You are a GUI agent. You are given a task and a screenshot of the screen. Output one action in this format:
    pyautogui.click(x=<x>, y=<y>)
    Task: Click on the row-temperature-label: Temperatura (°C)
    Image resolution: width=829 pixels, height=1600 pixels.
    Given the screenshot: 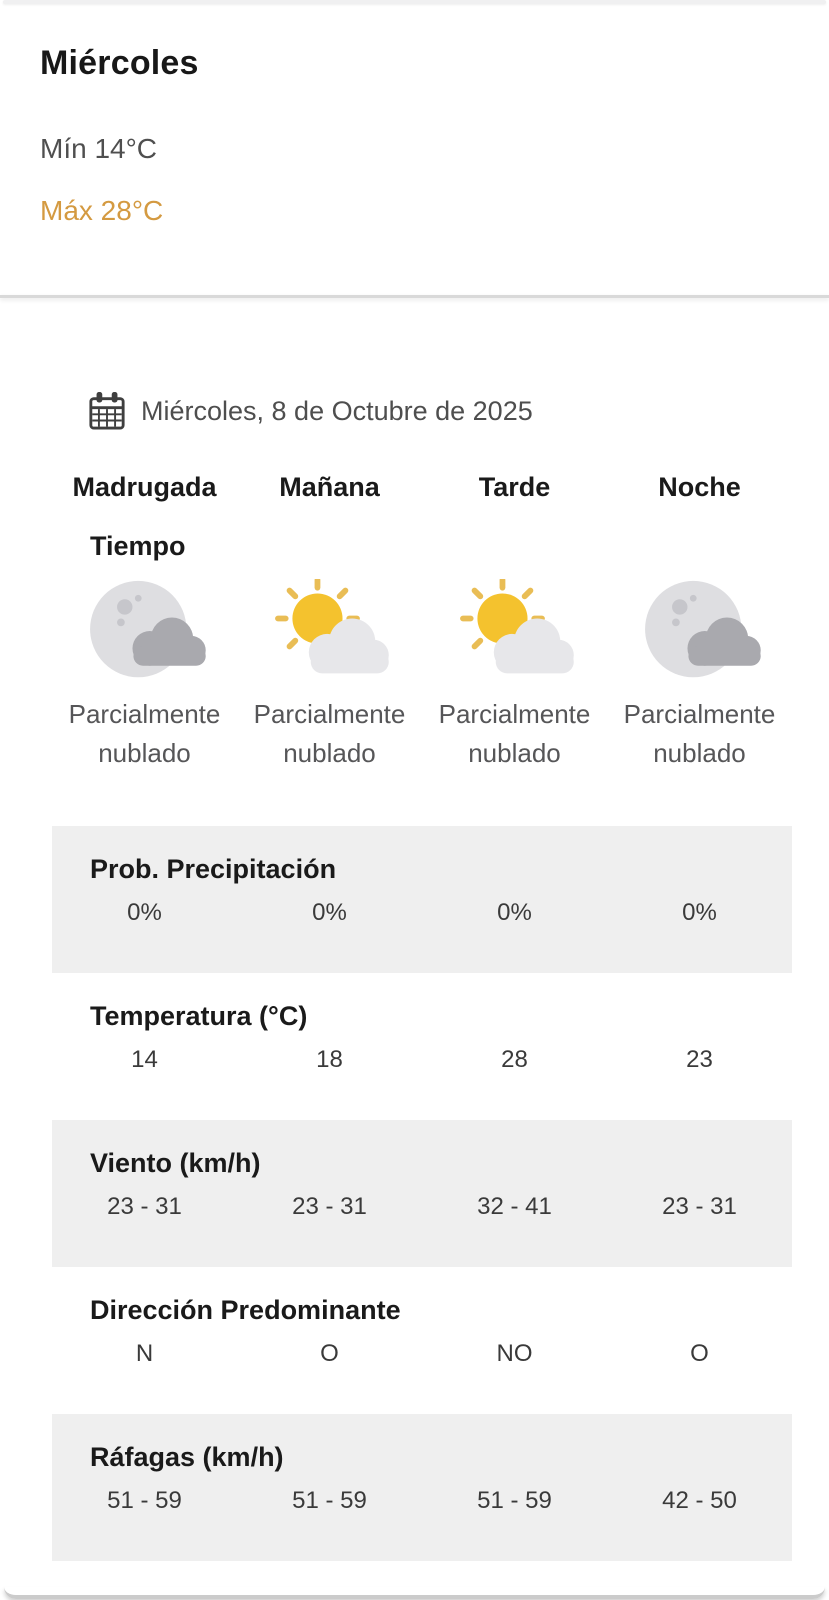 What is the action you would take?
    pyautogui.click(x=199, y=1016)
    